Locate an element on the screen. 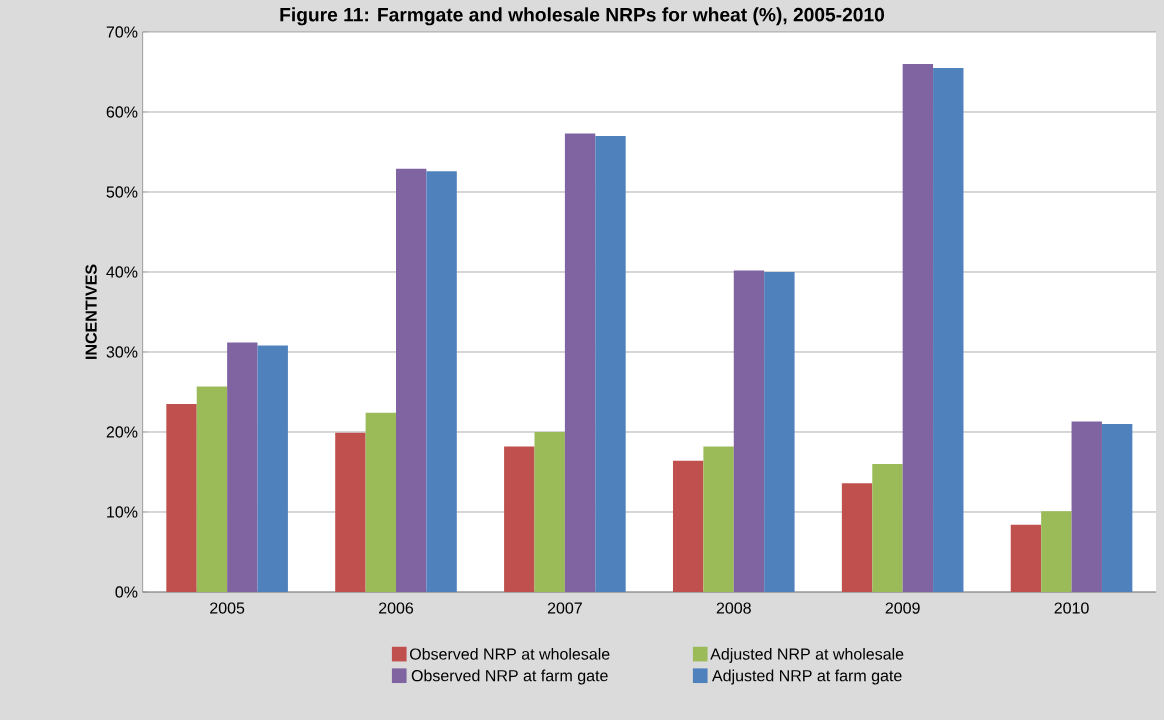 This screenshot has height=720, width=1164. y-axis-title: INCENTIVES is located at coordinates (91, 311).